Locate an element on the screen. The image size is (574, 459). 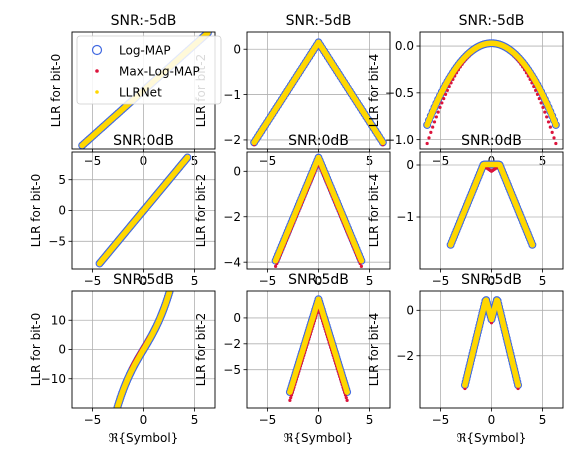
subplot-6: −5 0 5 0 −1 SNR:0dB LLR for bit-4 is located at coordinates (465, 210).